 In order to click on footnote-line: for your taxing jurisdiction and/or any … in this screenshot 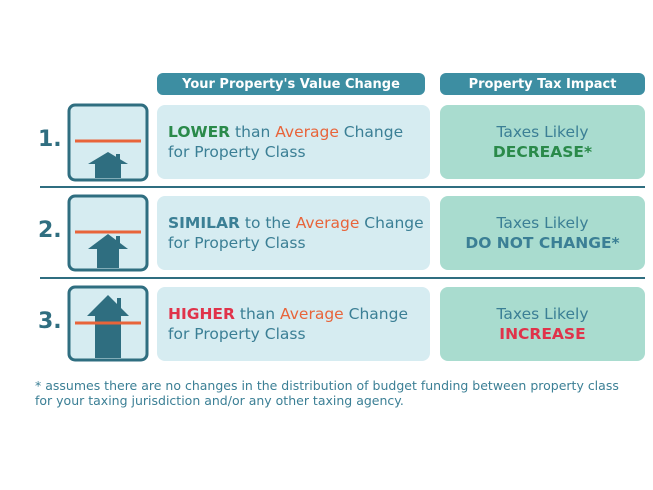, I will do `click(219, 400)`.